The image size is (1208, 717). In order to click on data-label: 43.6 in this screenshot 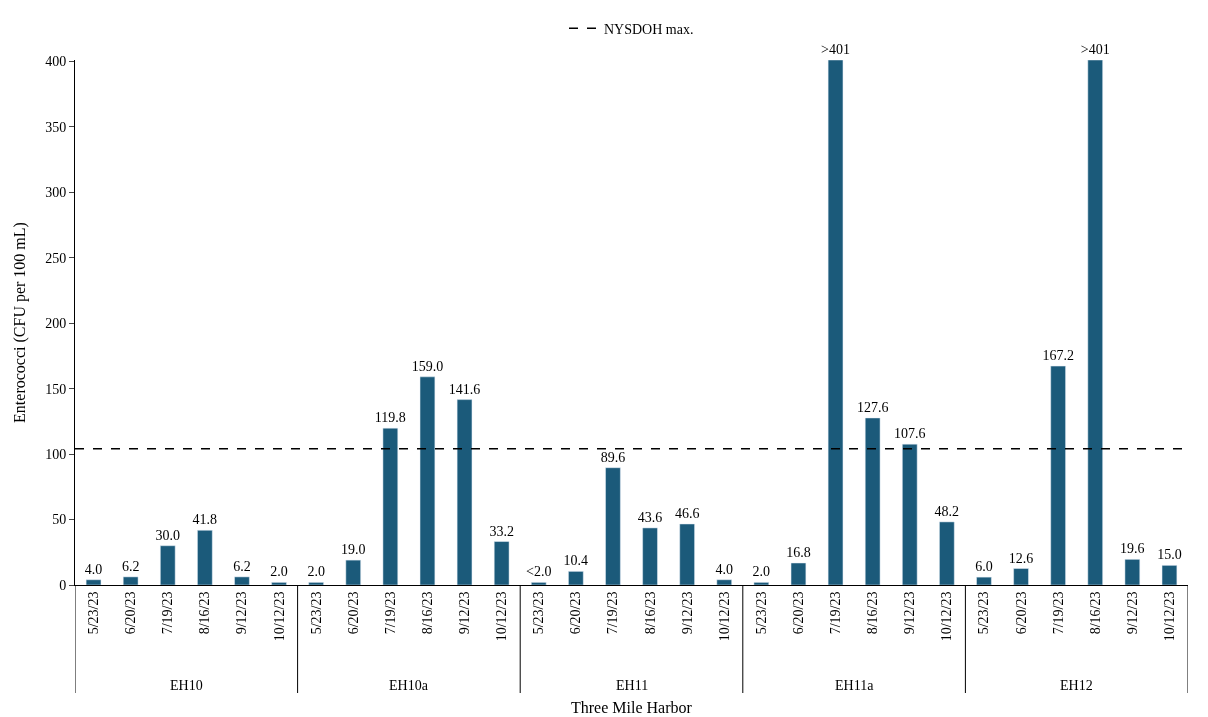, I will do `click(650, 517)`.